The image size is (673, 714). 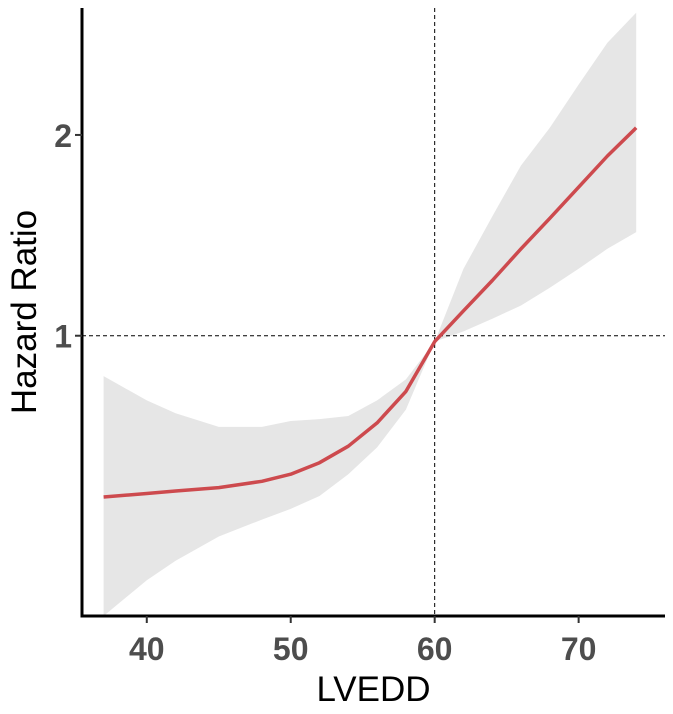 I want to click on y-axis-ticks: 12, so click(x=68, y=236).